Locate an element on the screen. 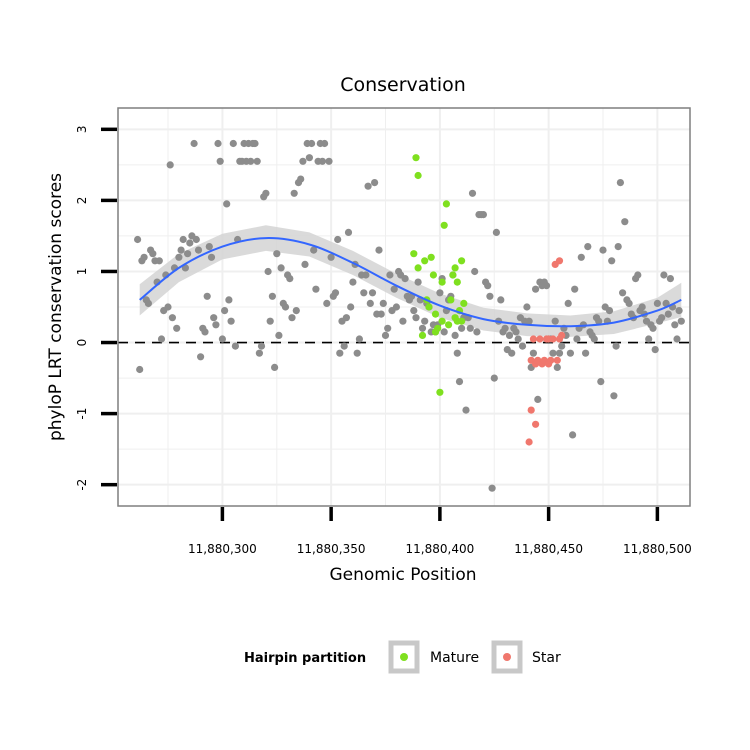 The height and width of the screenshot is (750, 750). legend-point-mature is located at coordinates (404, 657).